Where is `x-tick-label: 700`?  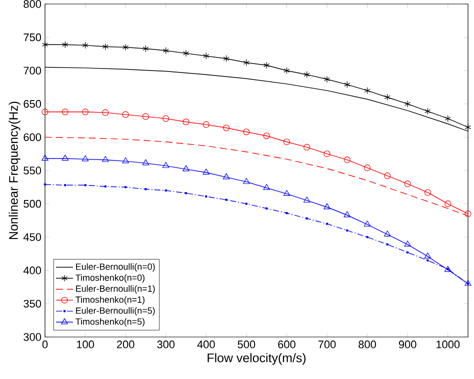
x-tick-label: 700 is located at coordinates (327, 344).